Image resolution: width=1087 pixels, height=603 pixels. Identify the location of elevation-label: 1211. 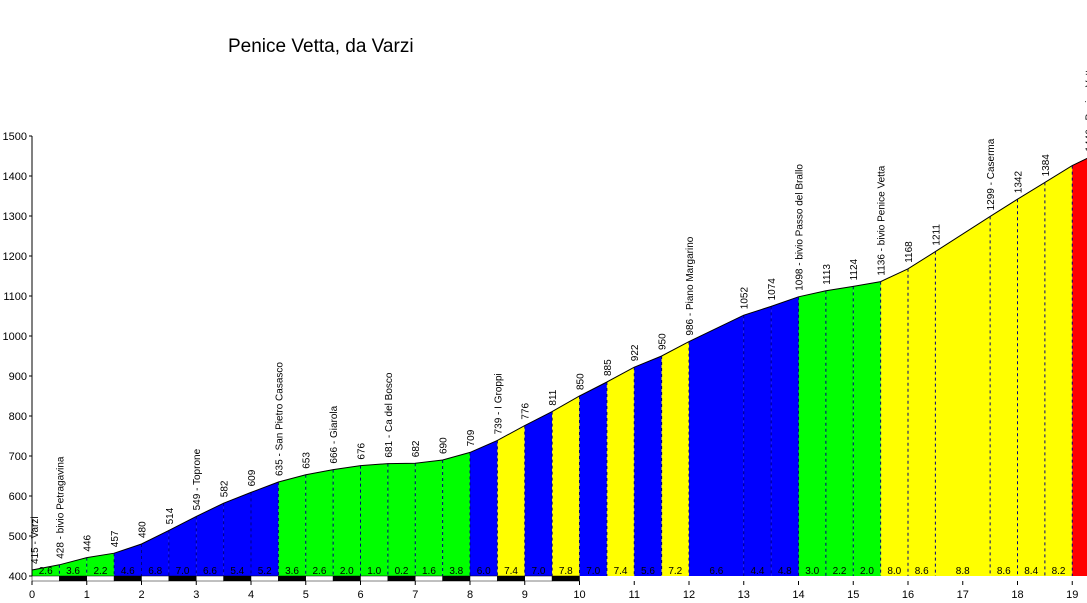
(936, 235).